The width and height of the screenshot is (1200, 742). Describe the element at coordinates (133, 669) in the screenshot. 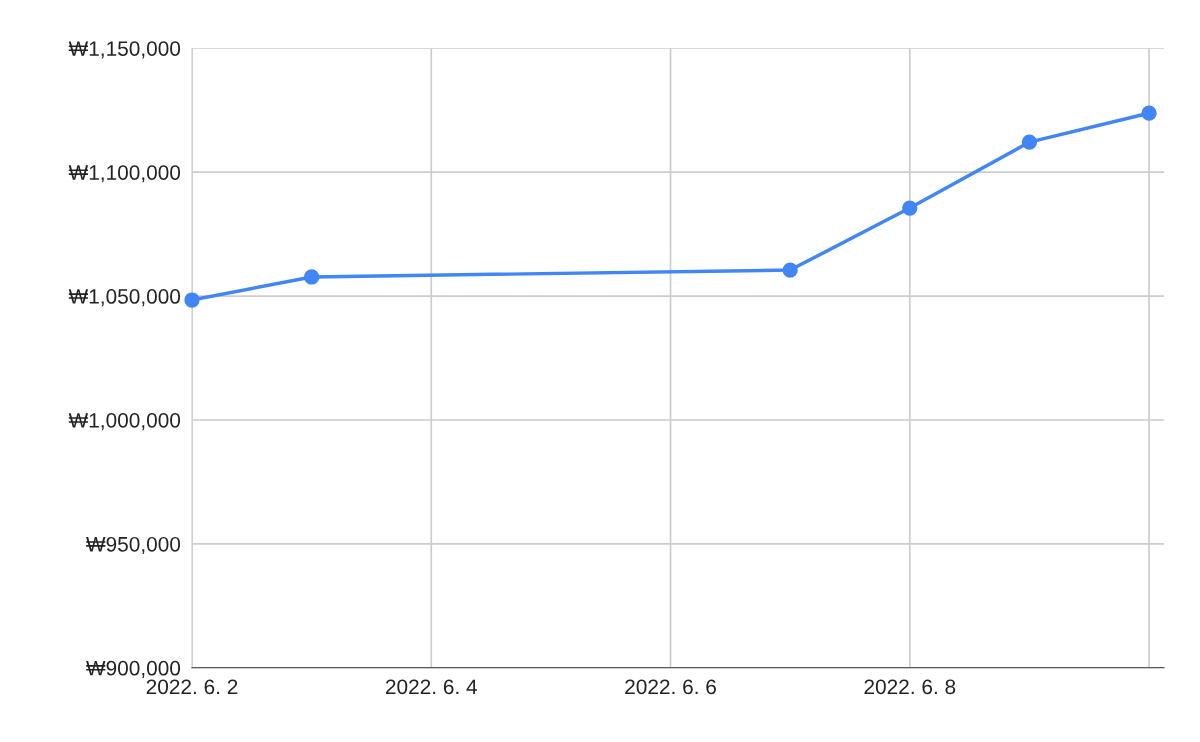

I see `y-tick-label: ₩900,000` at that location.